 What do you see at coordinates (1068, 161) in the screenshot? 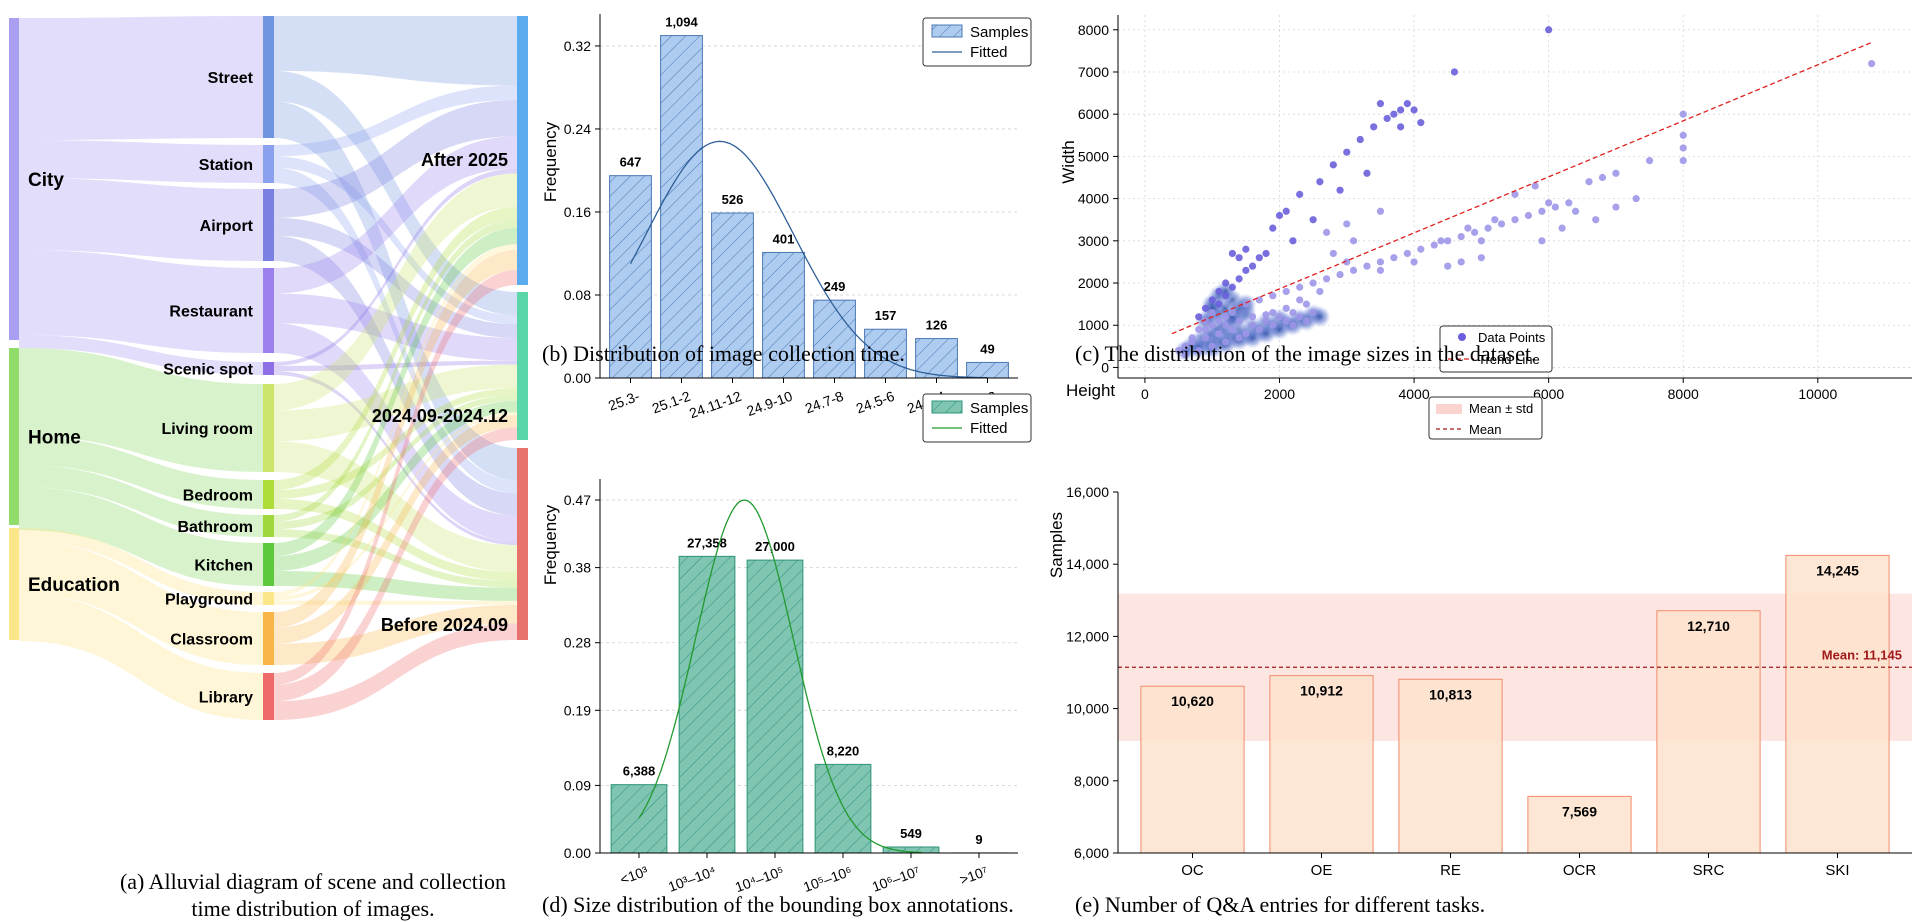
I see `c-ylabel: Width` at bounding box center [1068, 161].